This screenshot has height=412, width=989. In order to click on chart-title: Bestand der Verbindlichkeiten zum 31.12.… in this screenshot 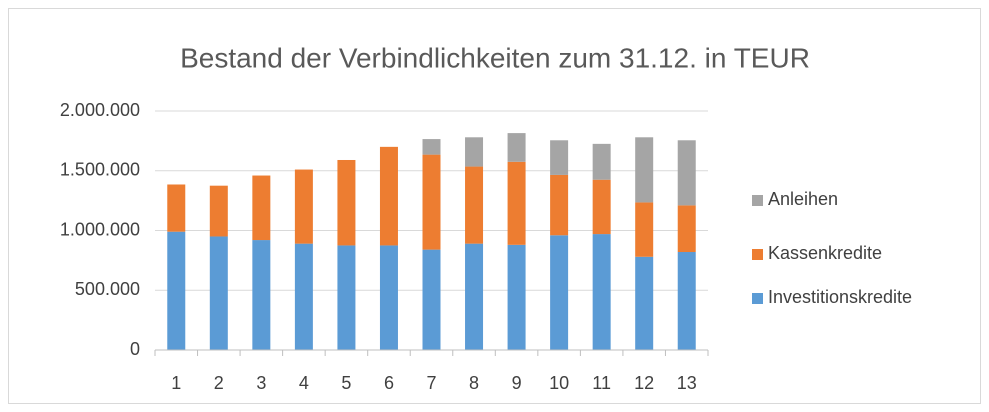, I will do `click(495, 57)`.